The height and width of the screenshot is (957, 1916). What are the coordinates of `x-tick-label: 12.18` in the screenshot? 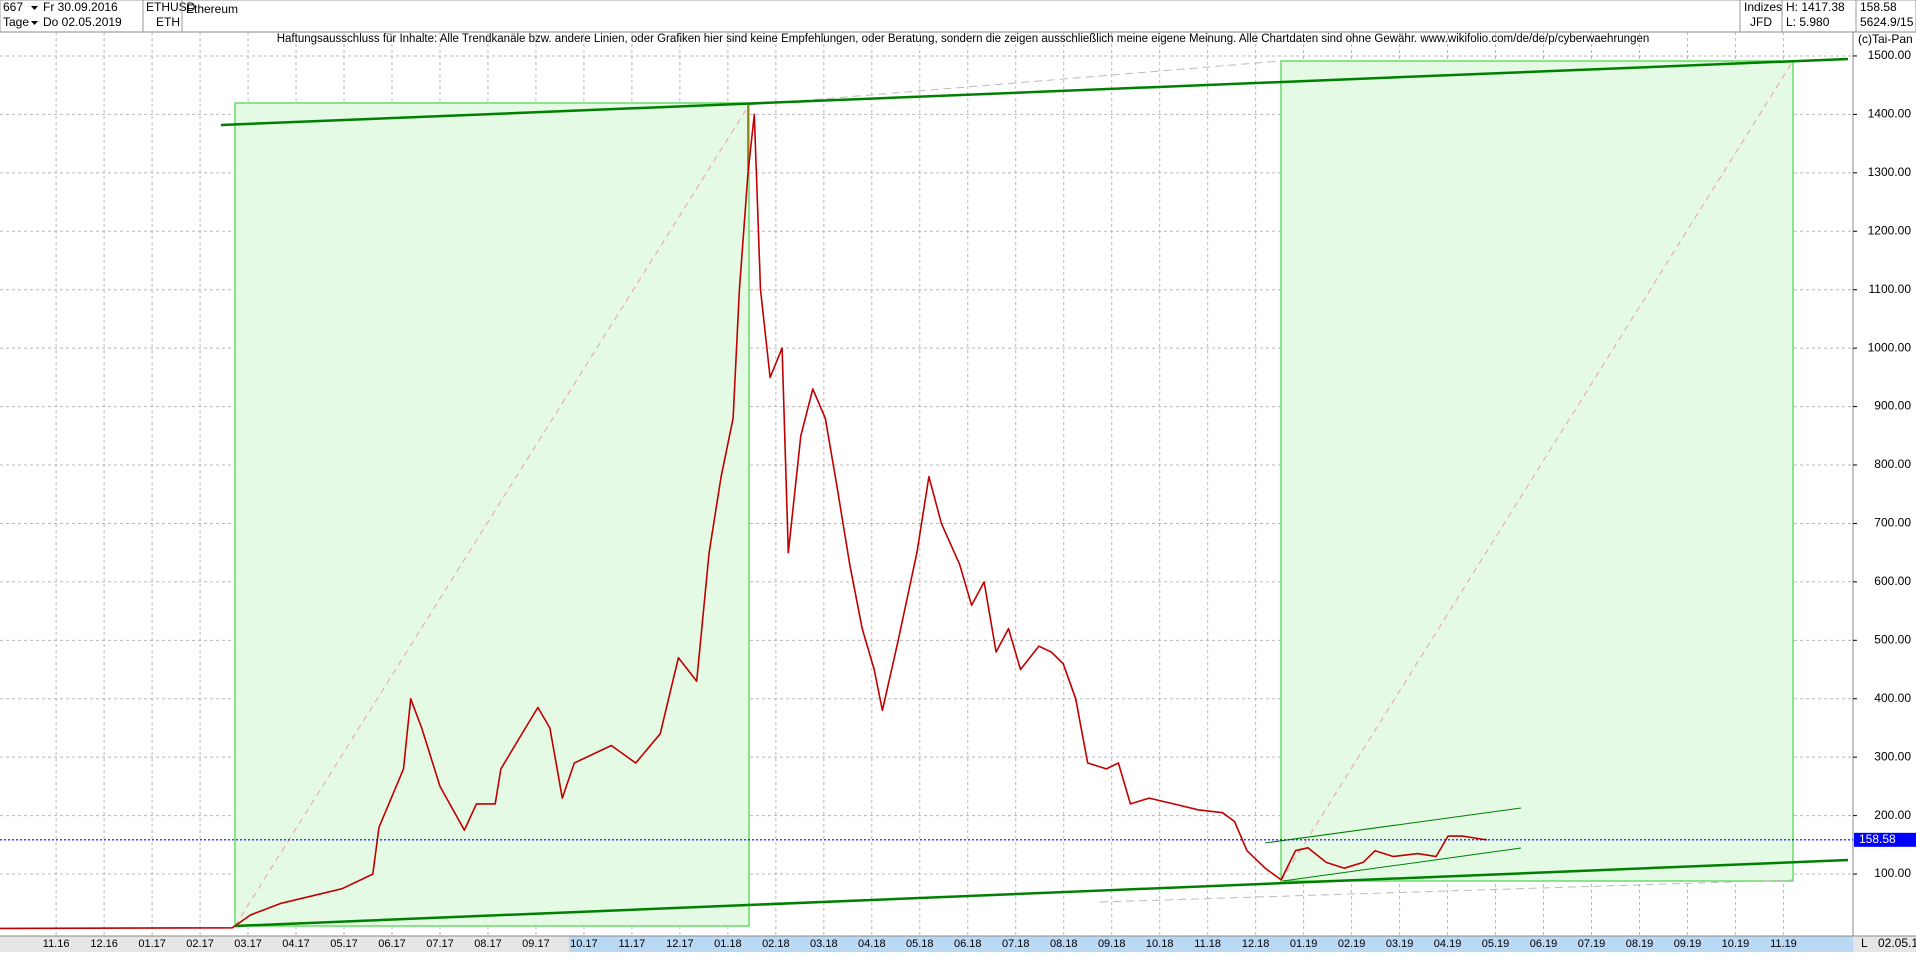 It's located at (1256, 944).